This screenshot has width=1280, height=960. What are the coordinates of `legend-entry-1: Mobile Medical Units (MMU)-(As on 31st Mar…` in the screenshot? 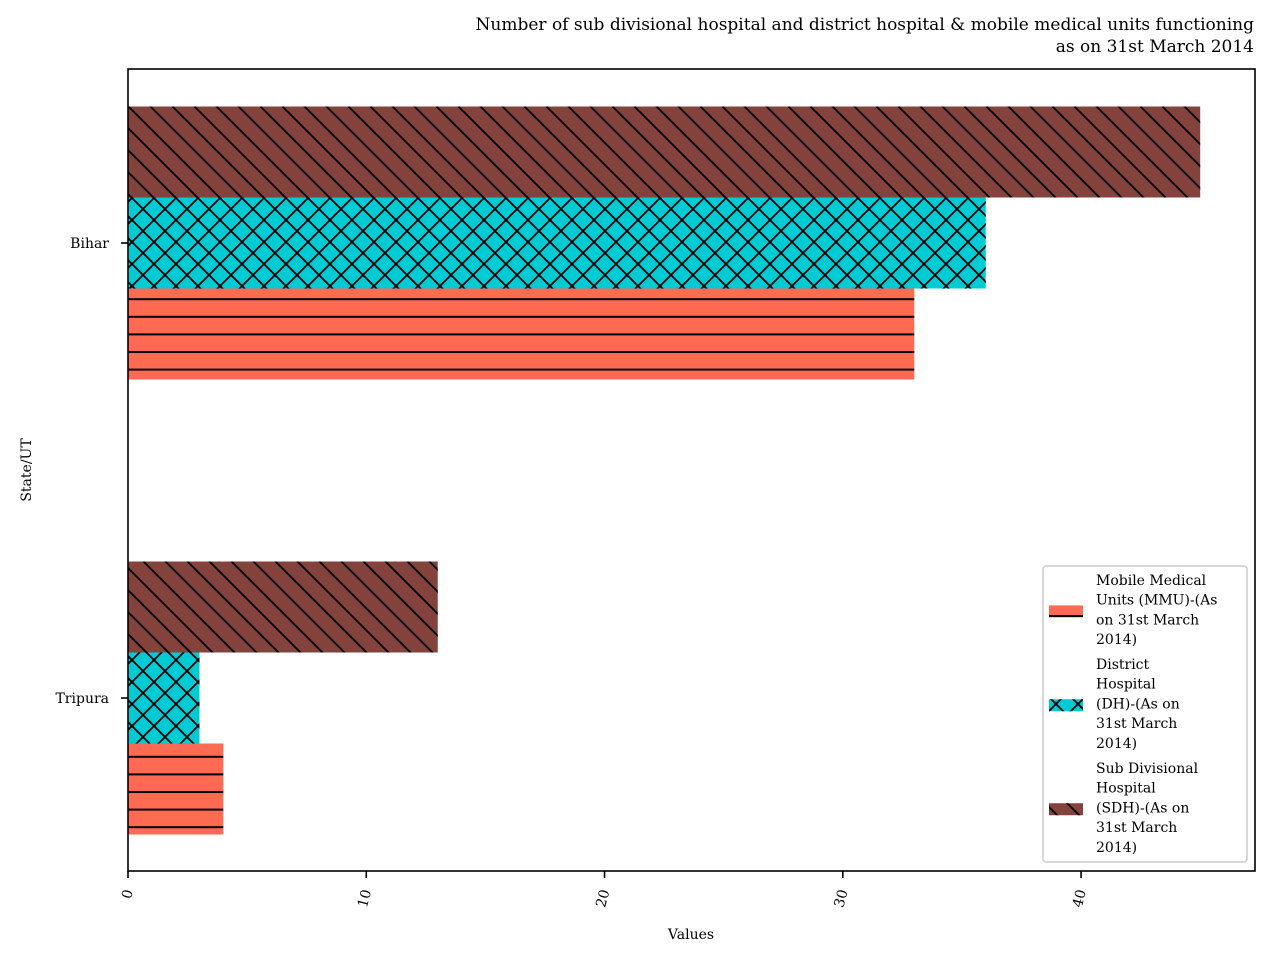 It's located at (1133, 610).